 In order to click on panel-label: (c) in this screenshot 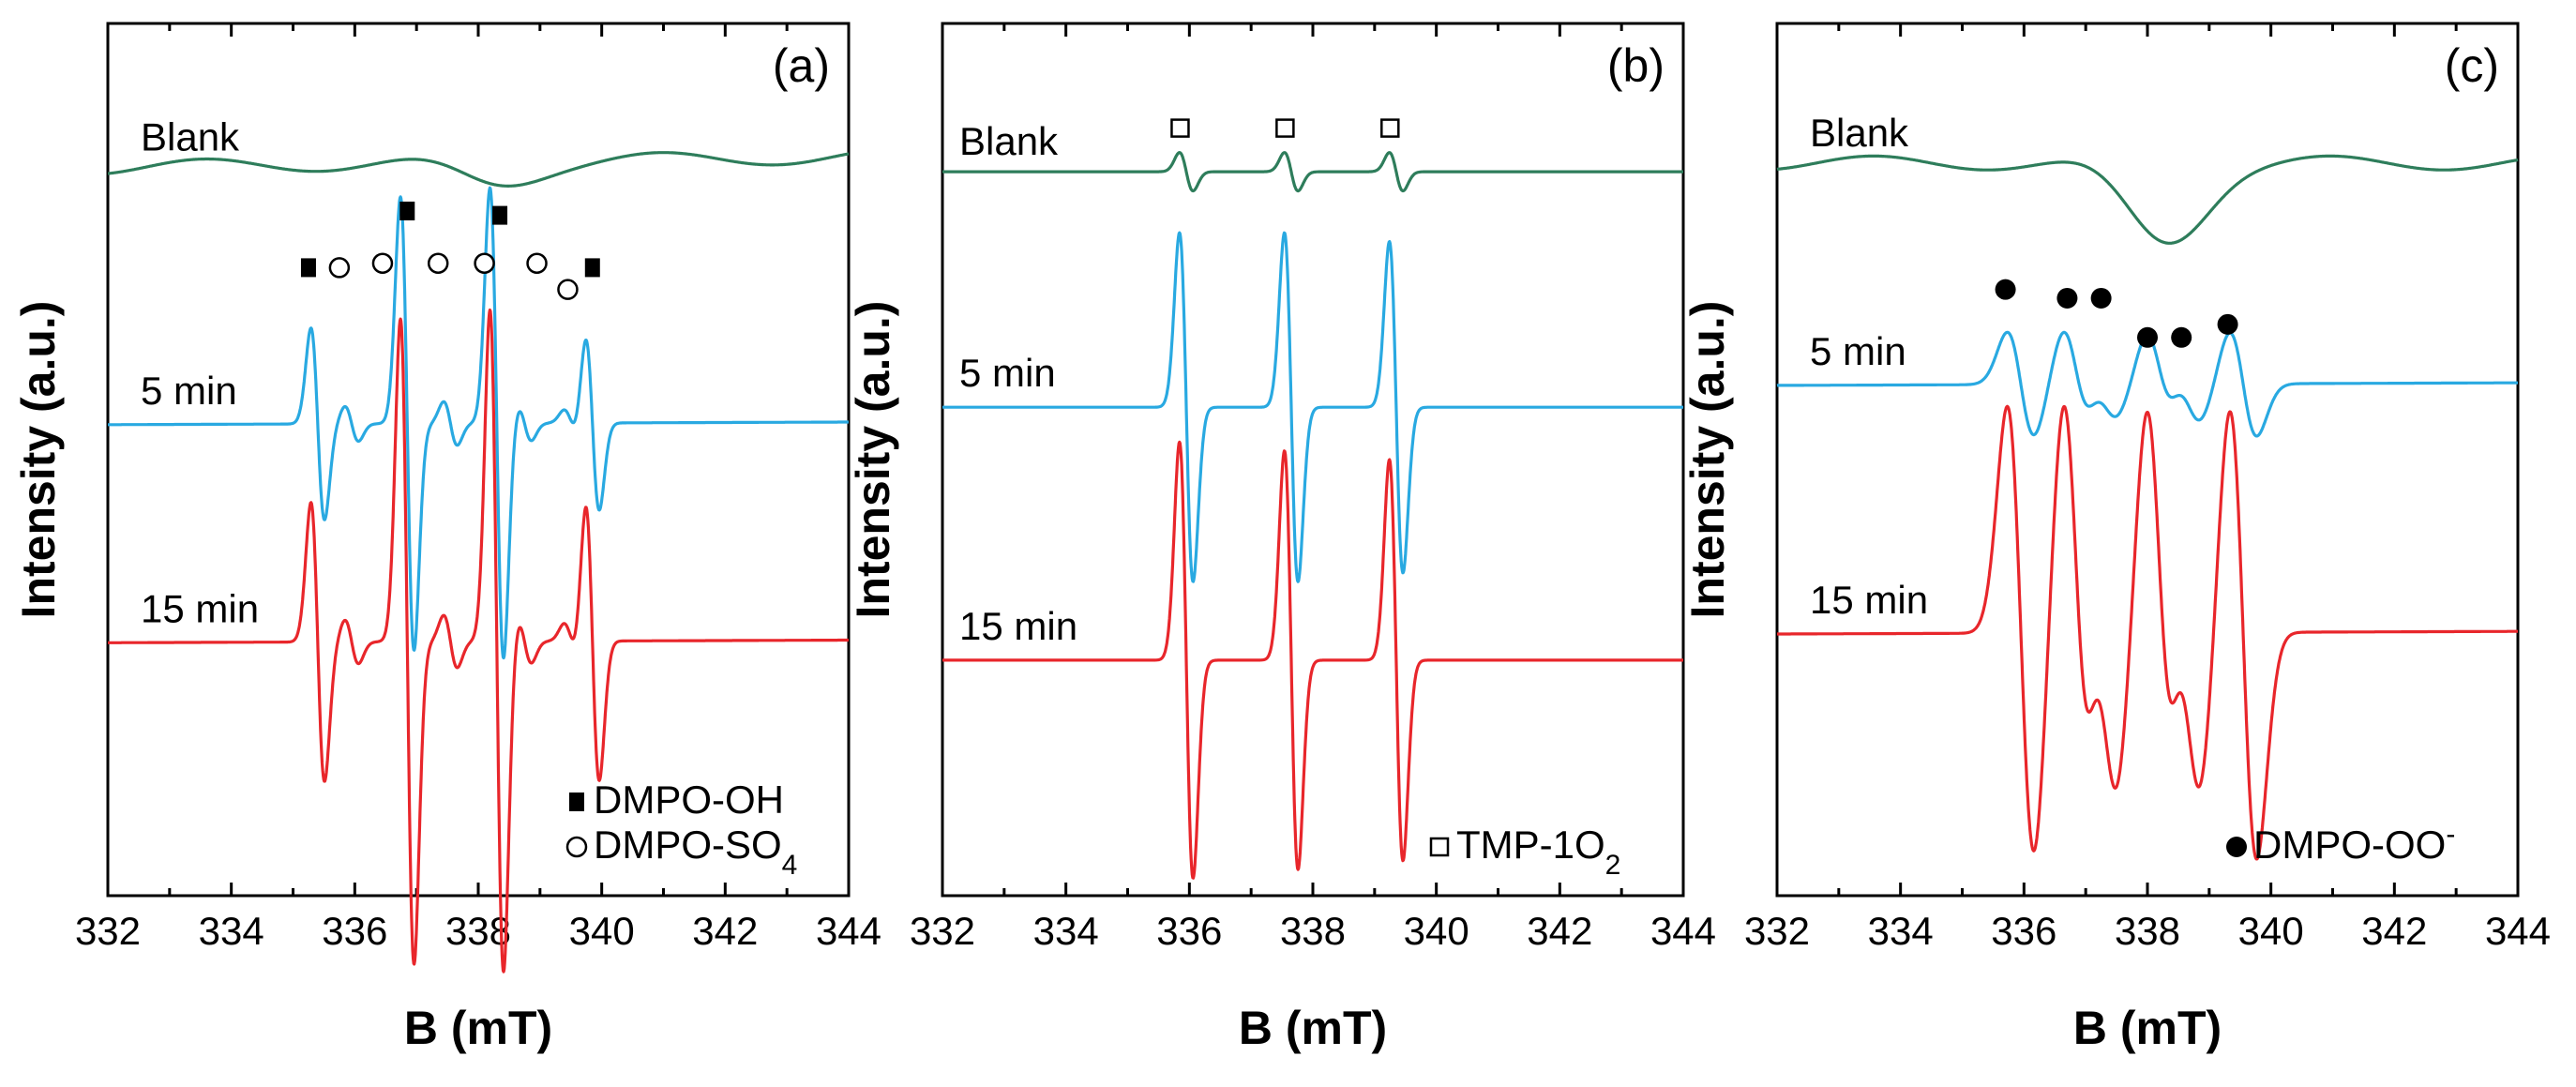, I will do `click(2472, 65)`.